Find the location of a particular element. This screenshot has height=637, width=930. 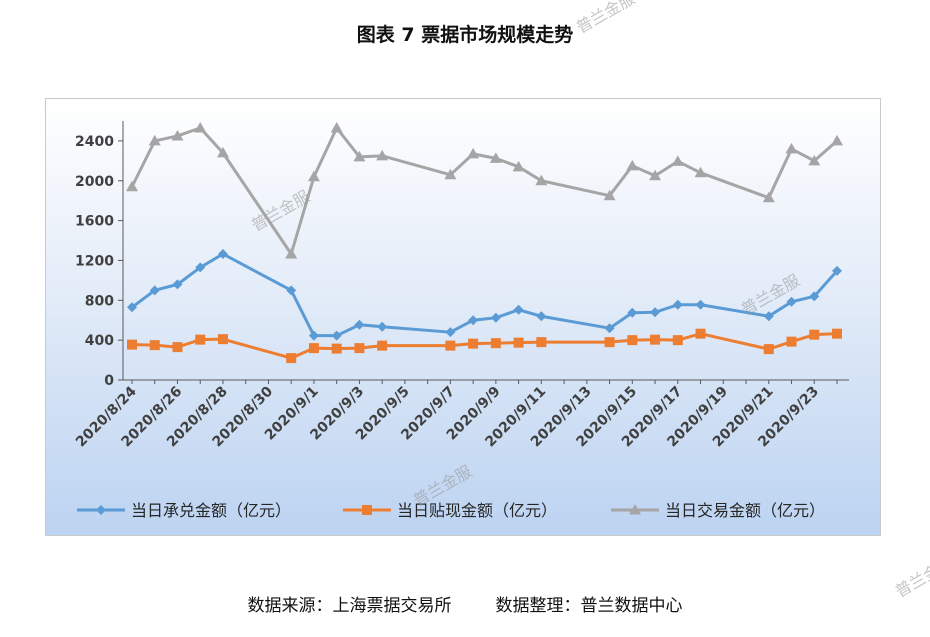

y-tick-label: 2400 is located at coordinates (94, 142).